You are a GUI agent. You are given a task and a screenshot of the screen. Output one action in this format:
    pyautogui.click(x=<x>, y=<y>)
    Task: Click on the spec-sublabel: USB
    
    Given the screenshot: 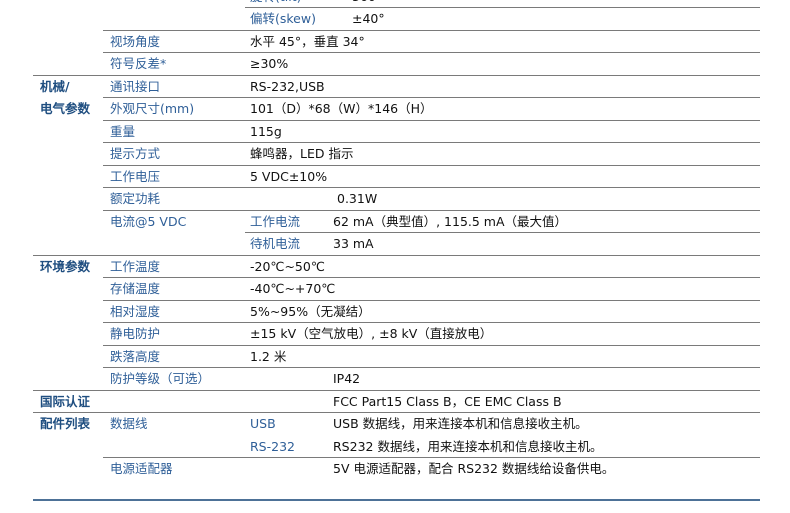 What is the action you would take?
    pyautogui.click(x=263, y=423)
    